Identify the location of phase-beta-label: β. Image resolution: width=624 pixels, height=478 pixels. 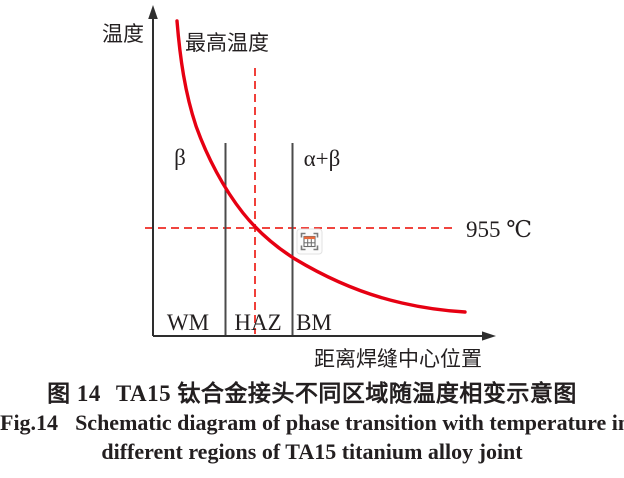
(180, 157).